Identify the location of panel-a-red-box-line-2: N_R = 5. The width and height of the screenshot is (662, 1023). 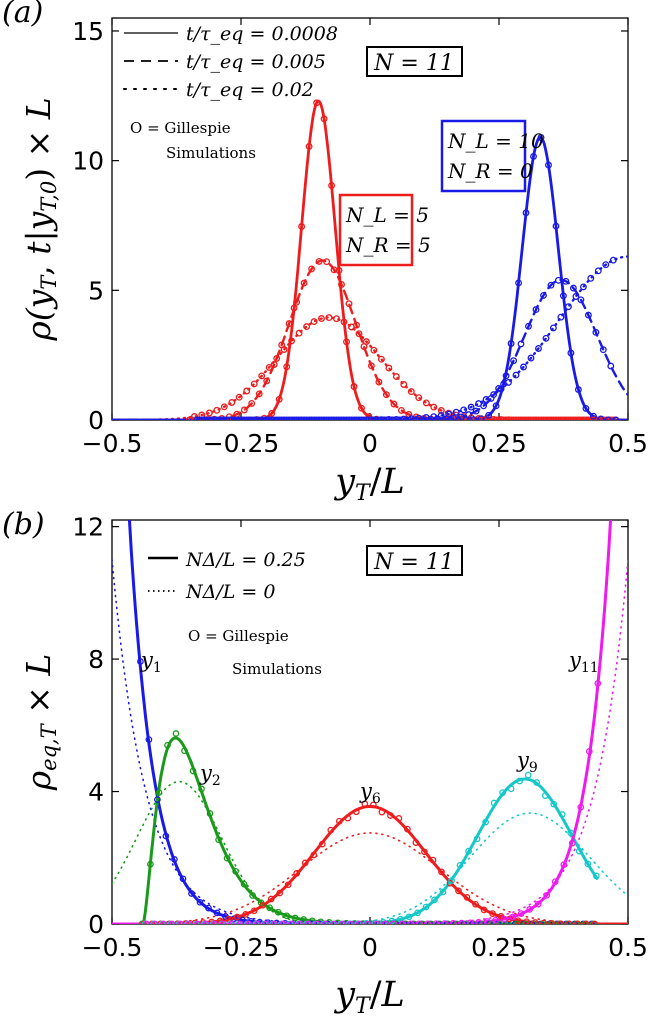
(388, 245).